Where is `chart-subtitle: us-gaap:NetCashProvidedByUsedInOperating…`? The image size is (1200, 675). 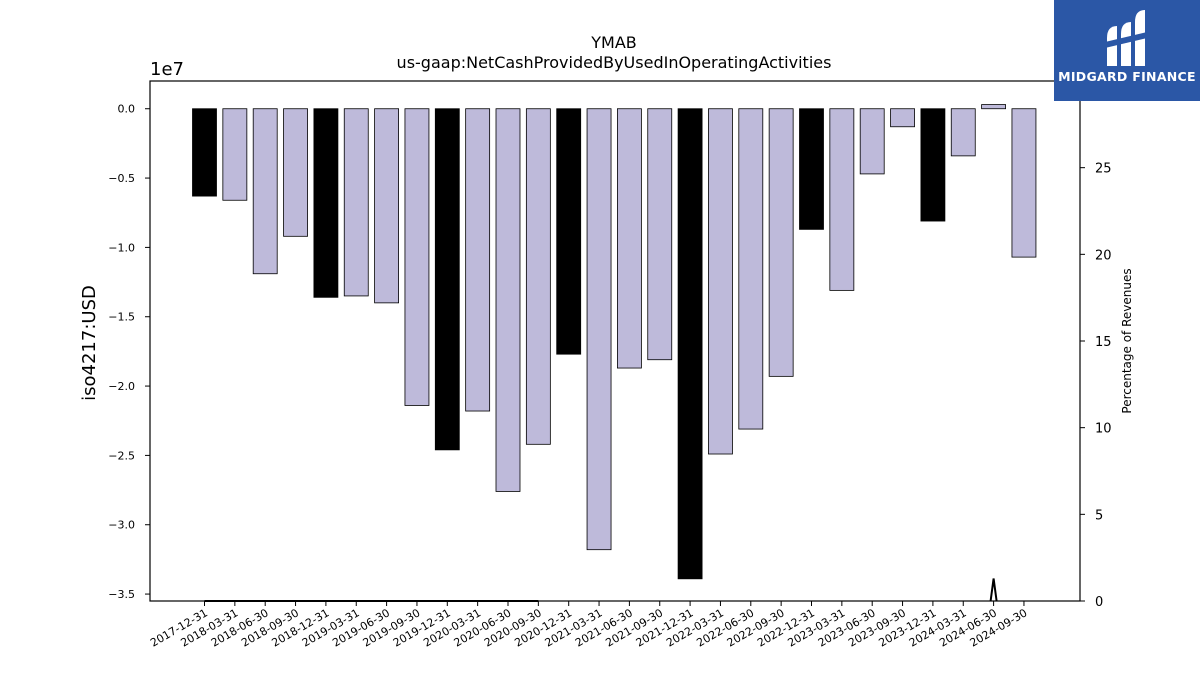
chart-subtitle: us-gaap:NetCashProvidedByUsedInOperating… is located at coordinates (614, 62).